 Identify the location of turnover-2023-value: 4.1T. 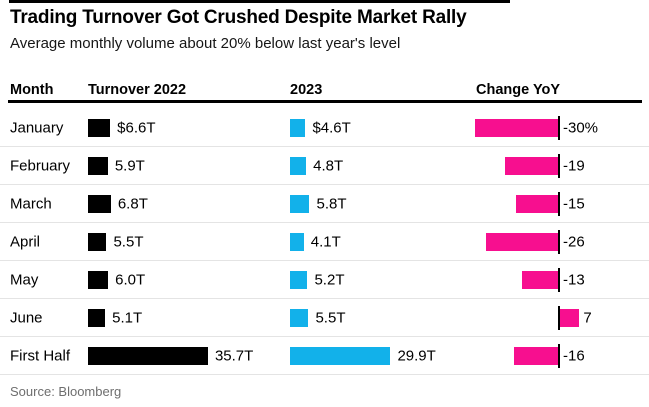
(325, 241).